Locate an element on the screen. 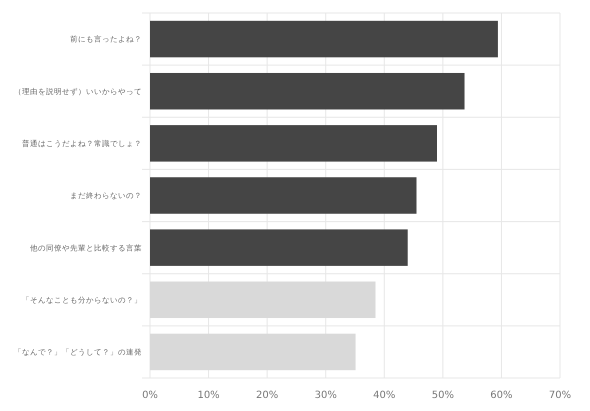 Image resolution: width=590 pixels, height=411 pixels. x-tick-label: 30% is located at coordinates (325, 395).